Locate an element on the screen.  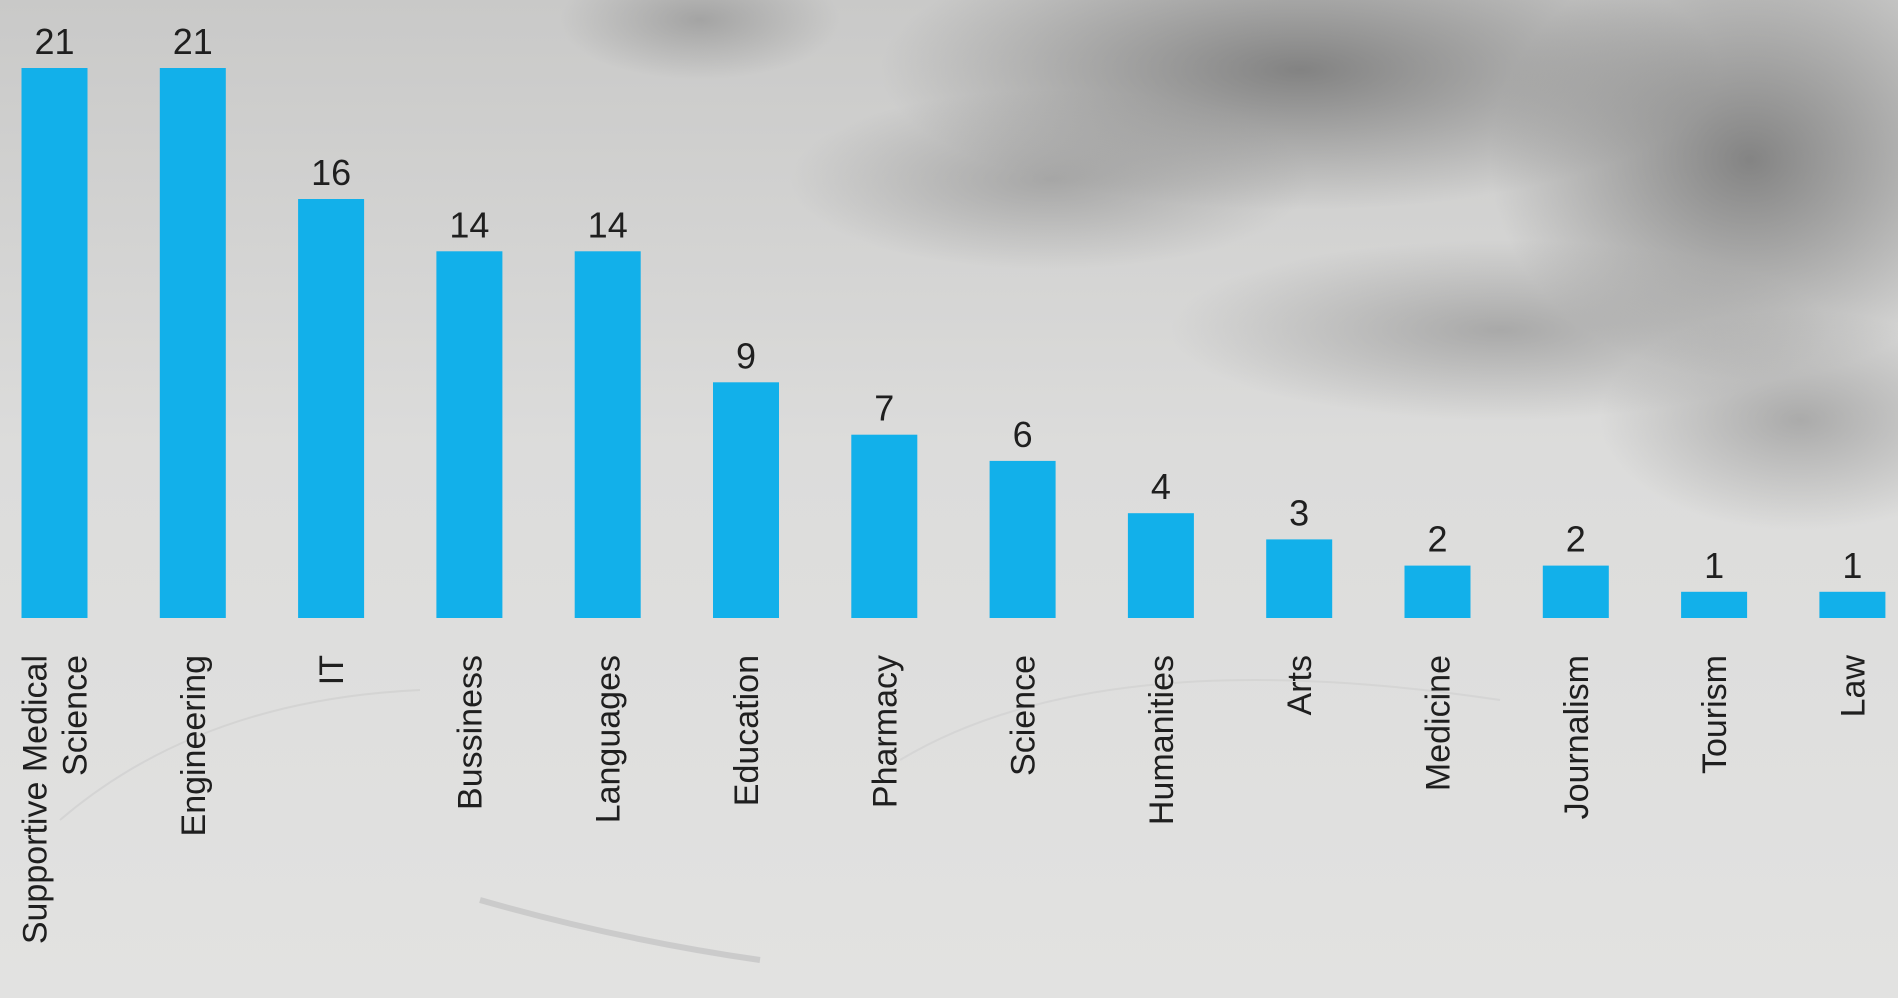
value-label-it: 16 is located at coordinates (331, 172).